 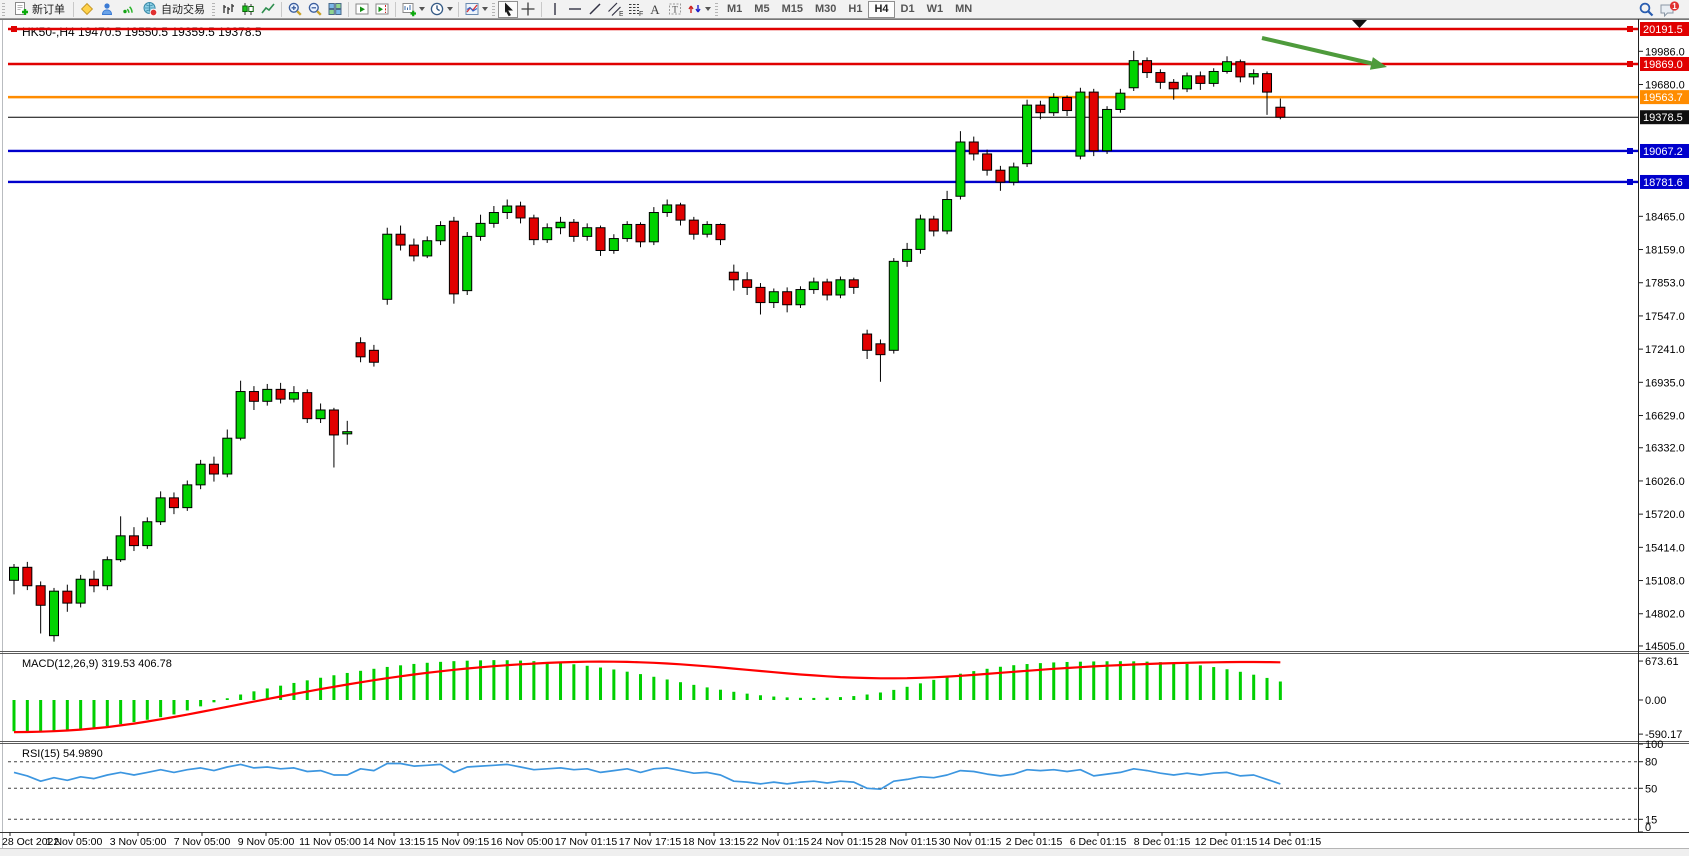 I want to click on line-handle, so click(x=1630, y=150).